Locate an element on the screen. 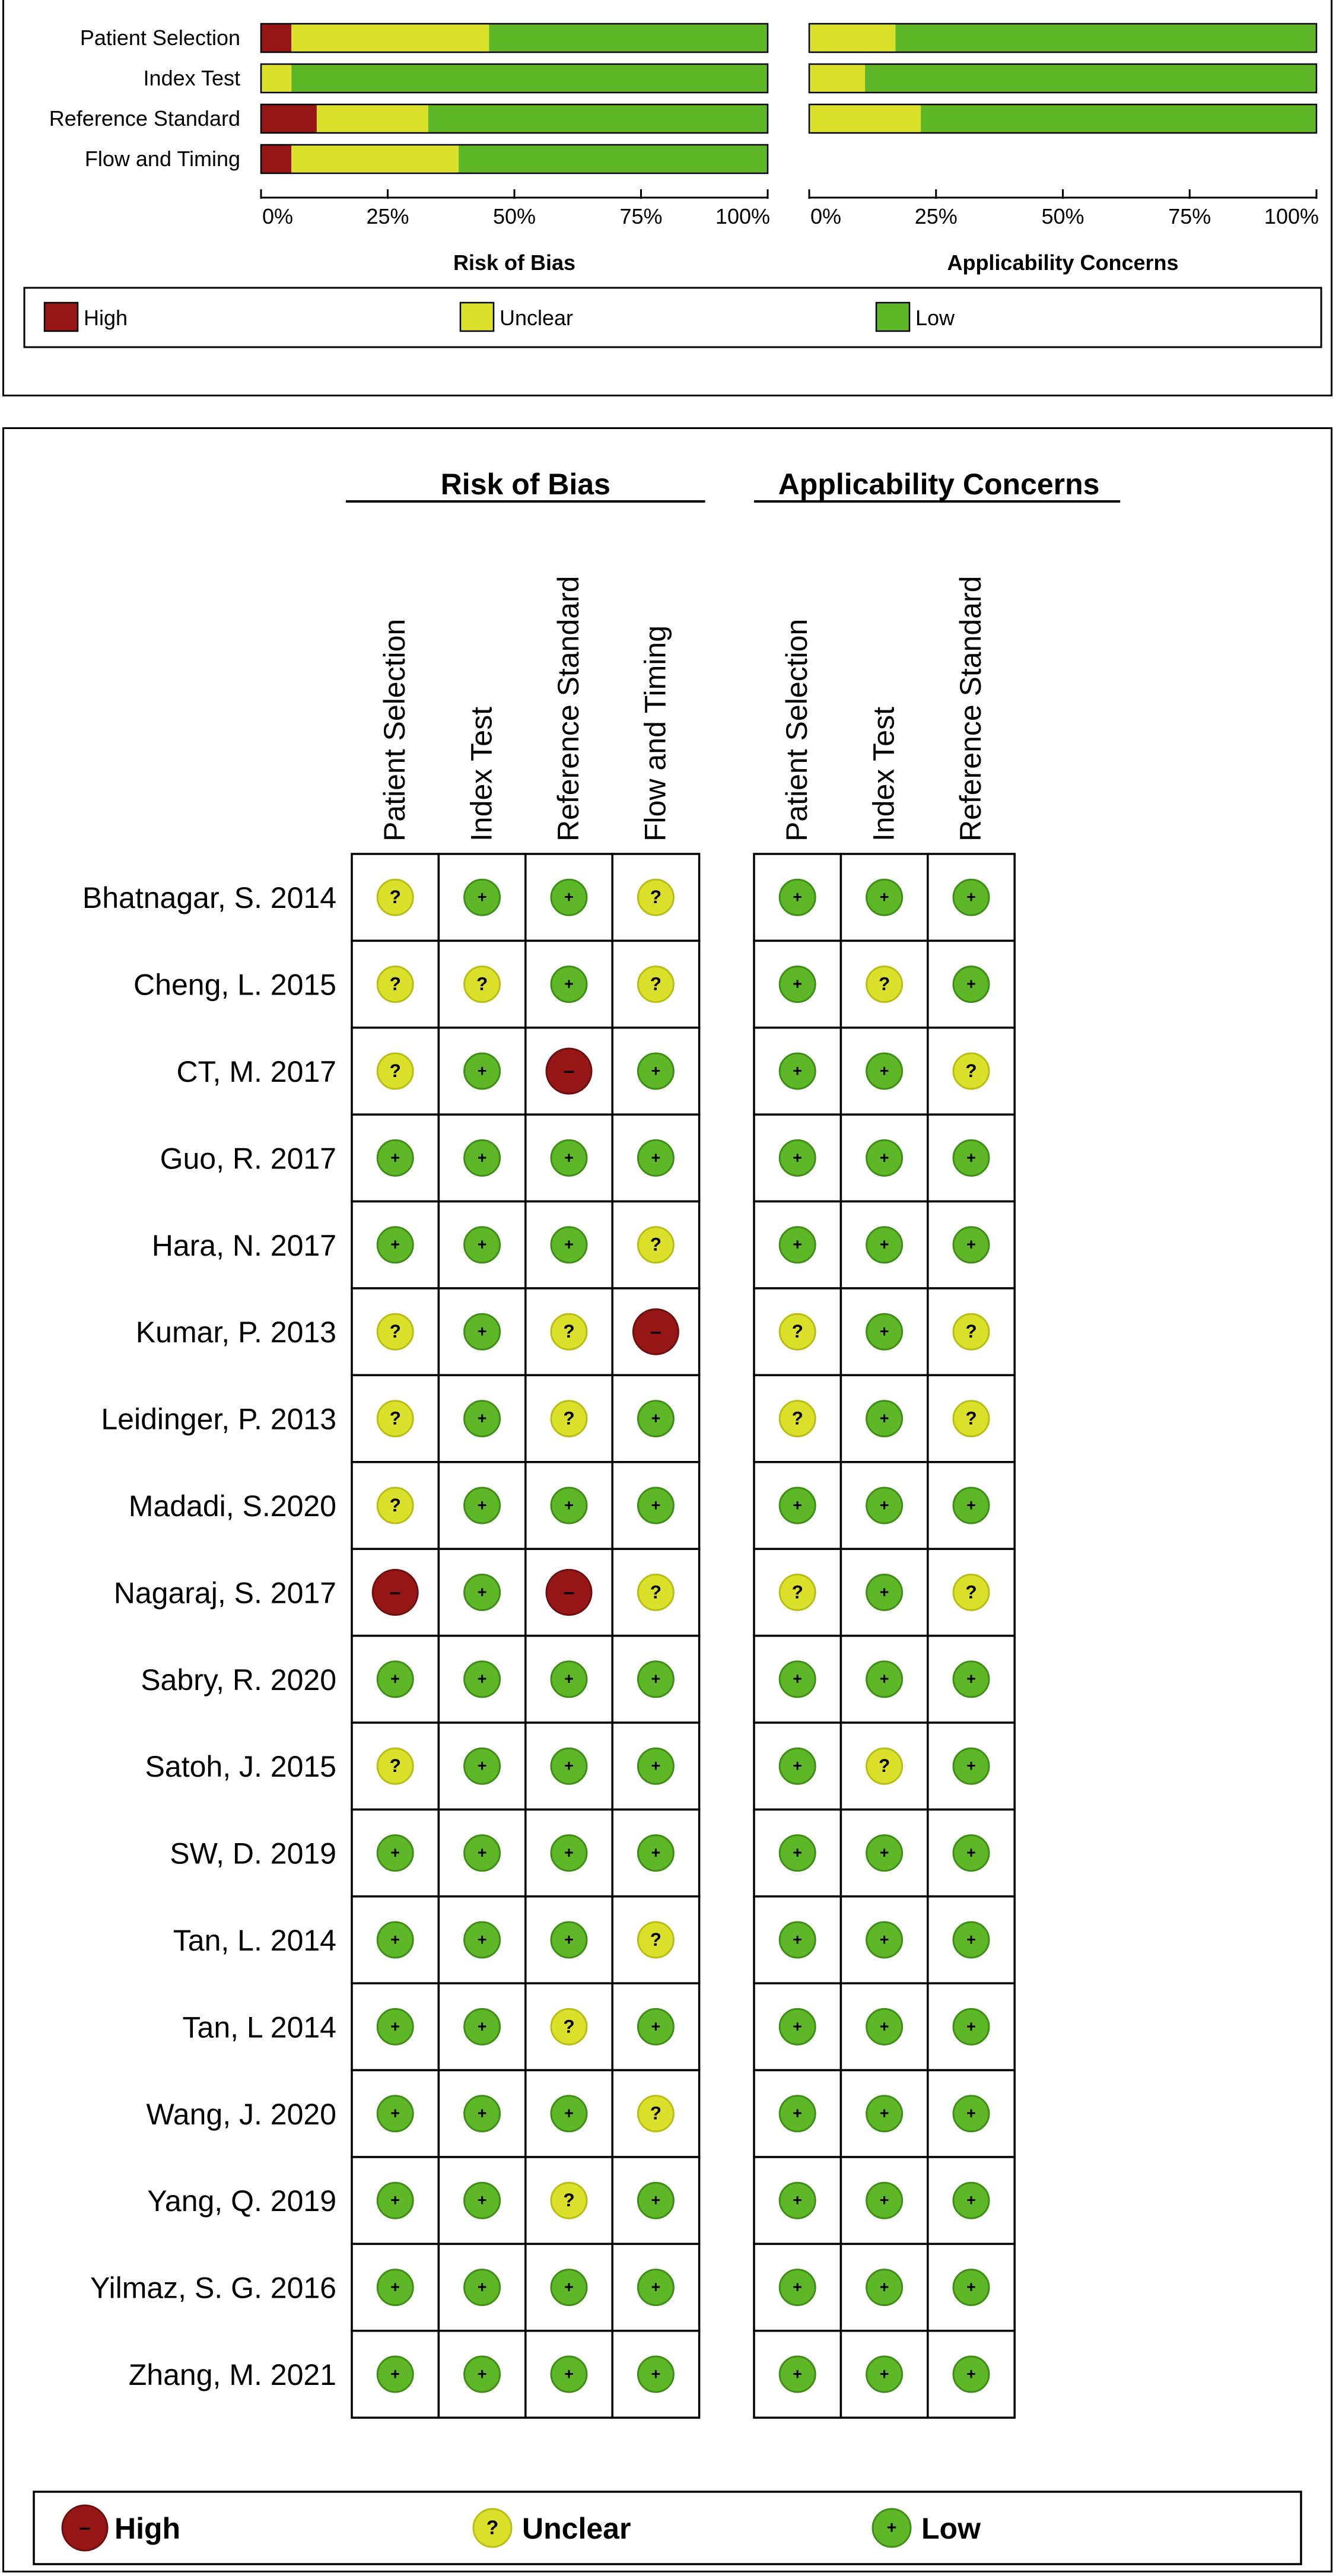 The height and width of the screenshot is (2576, 1339). bar-applicability-concerns-patient-selection-low is located at coordinates (1105, 38).